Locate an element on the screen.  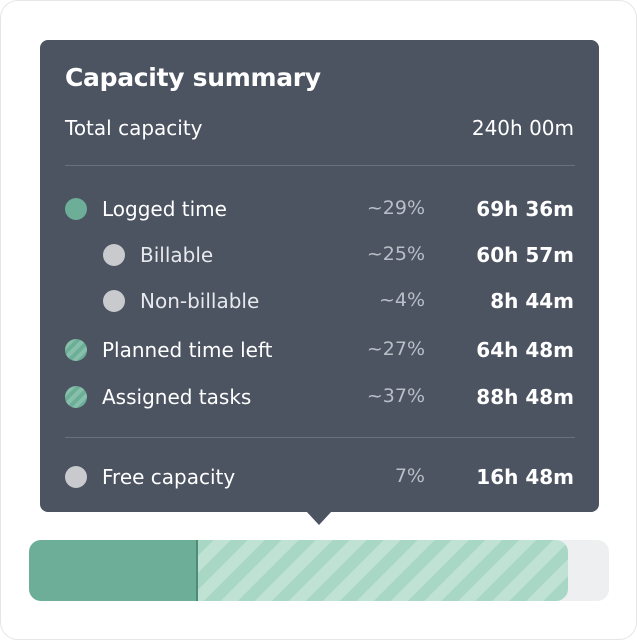
logged-time-dot-icon is located at coordinates (76, 209).